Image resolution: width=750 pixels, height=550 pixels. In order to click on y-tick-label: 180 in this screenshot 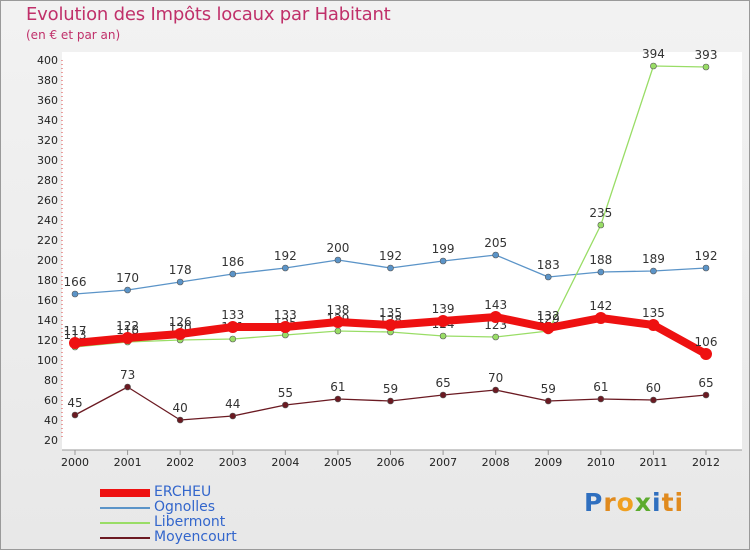, I will do `click(47, 280)`.